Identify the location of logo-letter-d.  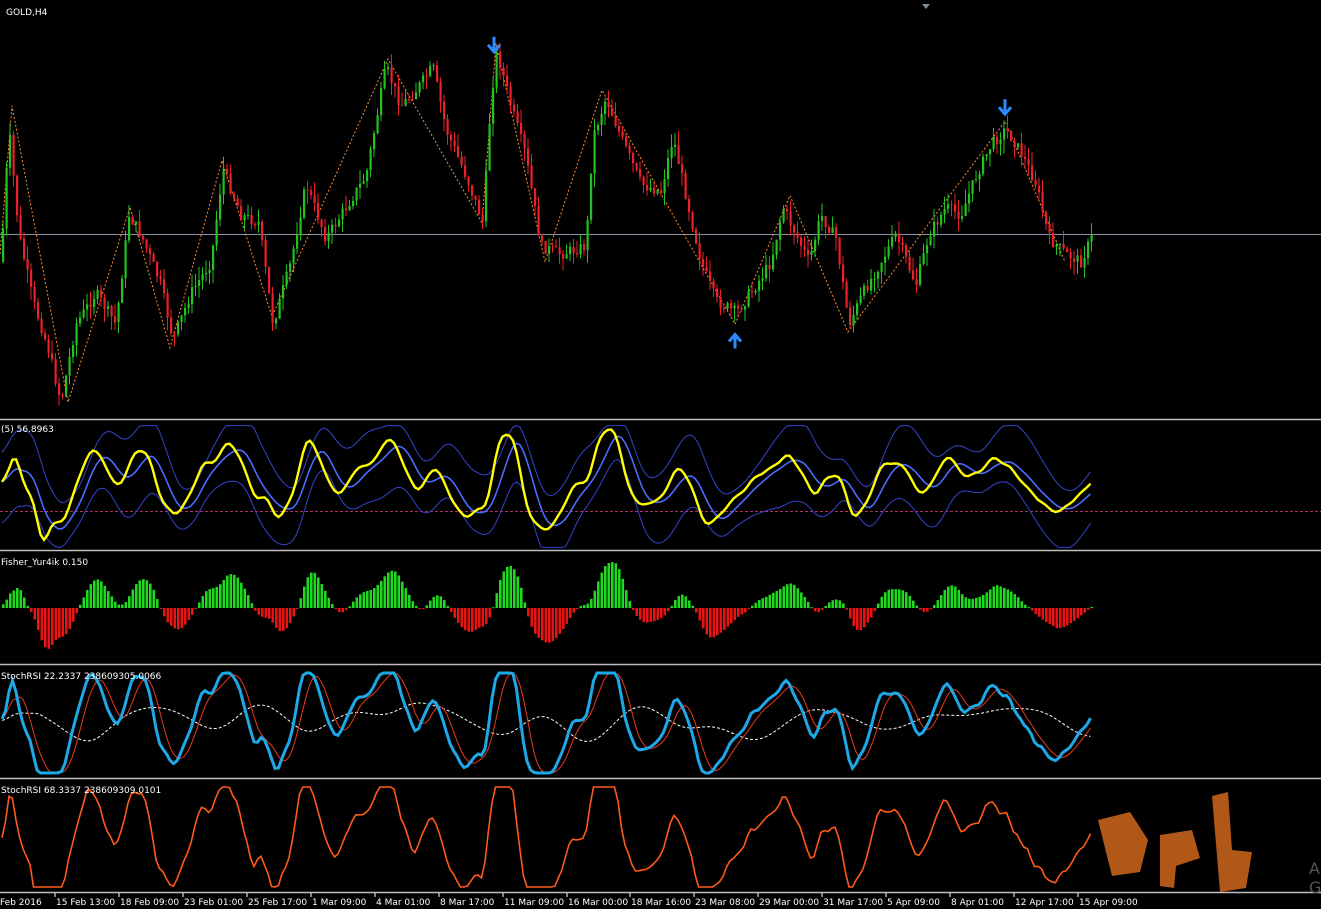
(1123, 844).